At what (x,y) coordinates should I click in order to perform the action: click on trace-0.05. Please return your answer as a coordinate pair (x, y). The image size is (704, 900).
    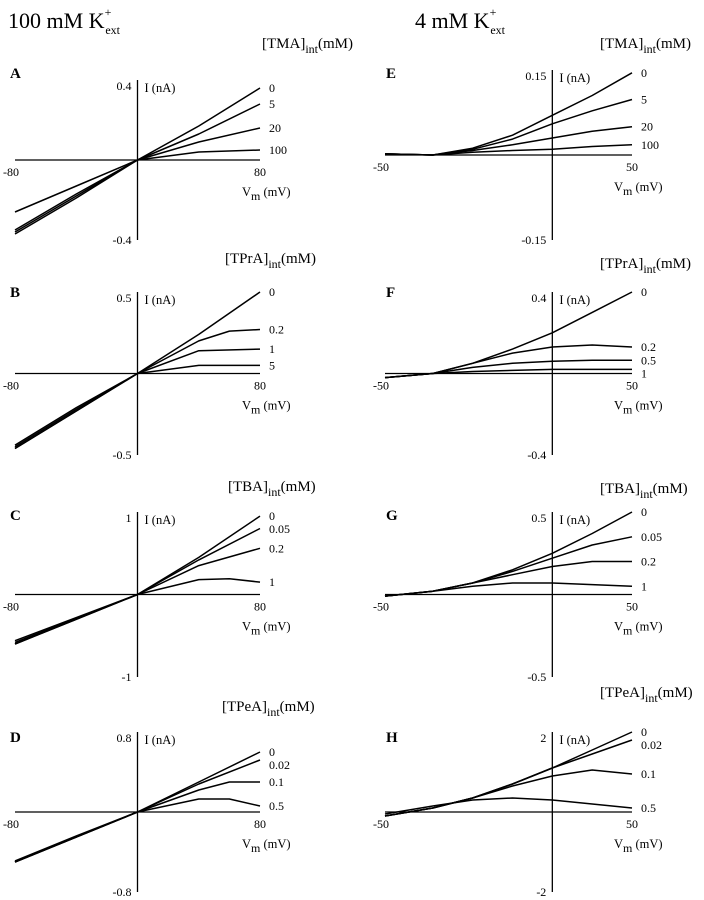
    Looking at the image, I should click on (508, 566).